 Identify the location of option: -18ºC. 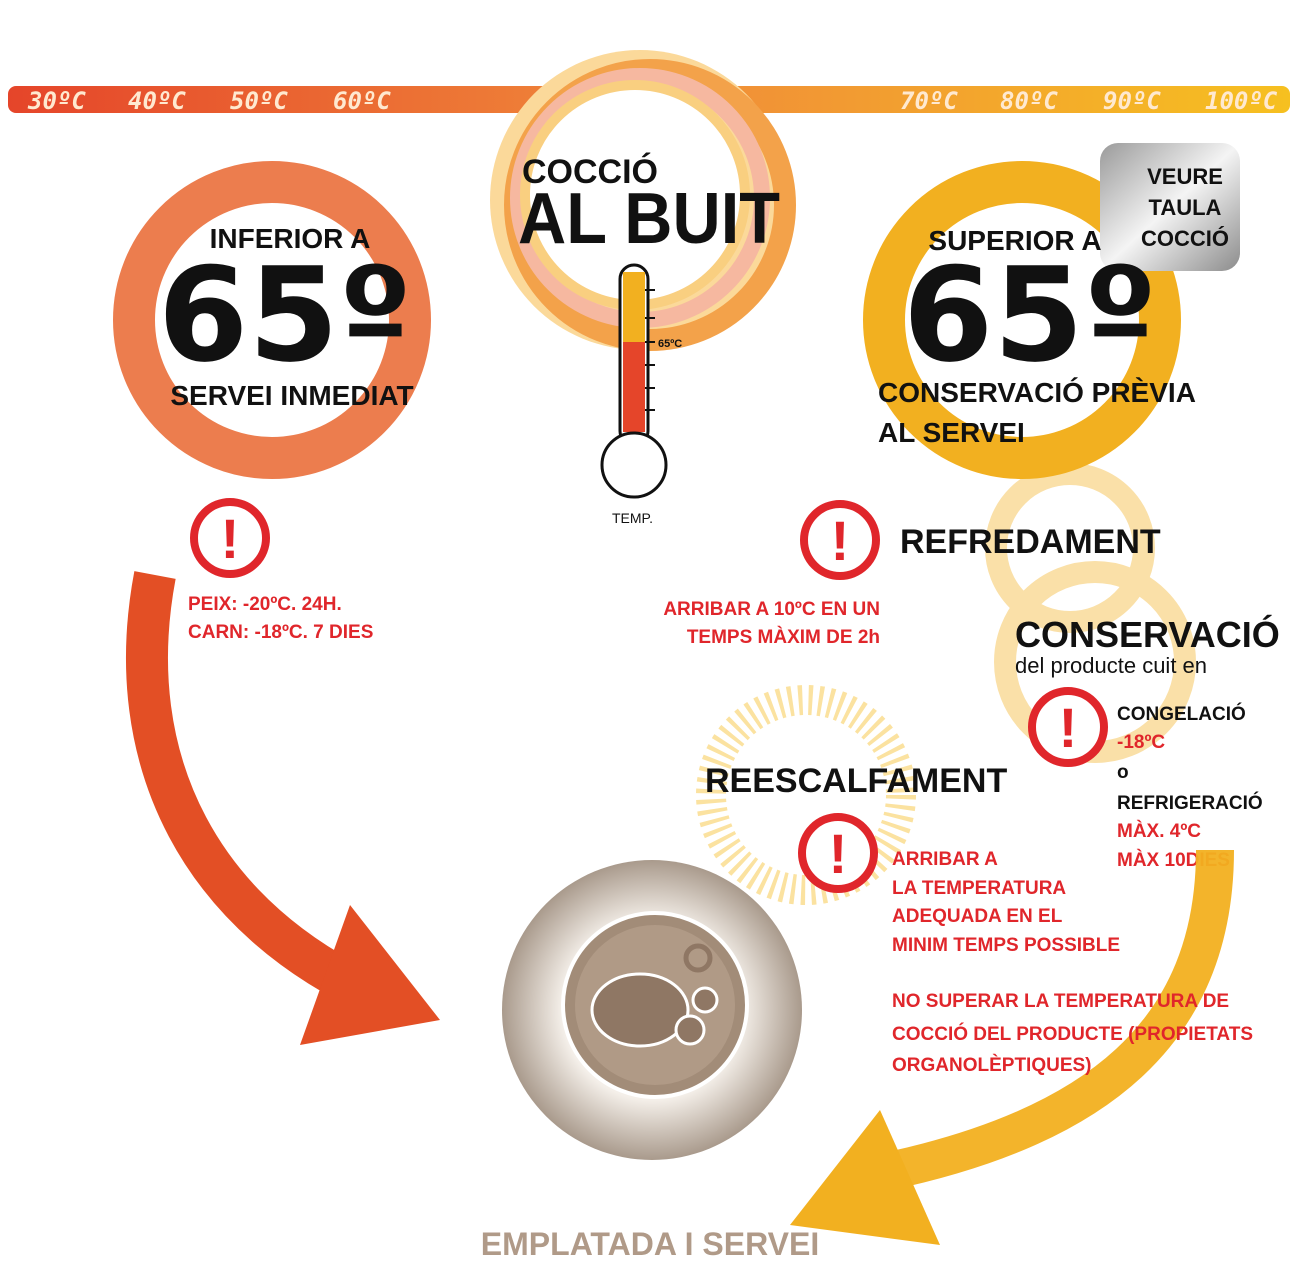
(1141, 742).